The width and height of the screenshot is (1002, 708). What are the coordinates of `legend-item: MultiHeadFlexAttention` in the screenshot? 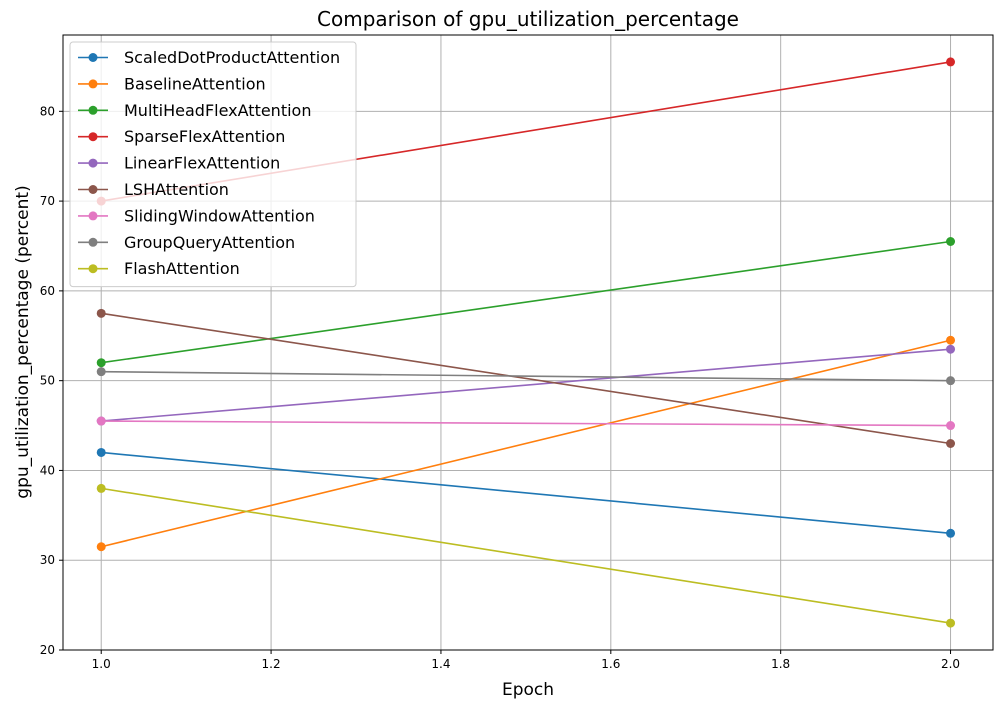 It's located at (194, 110).